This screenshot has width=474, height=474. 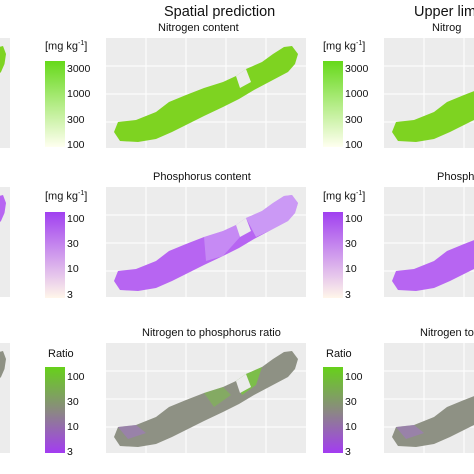 I want to click on phosphorus-legend-title: [mg kg-1], so click(x=66, y=196).